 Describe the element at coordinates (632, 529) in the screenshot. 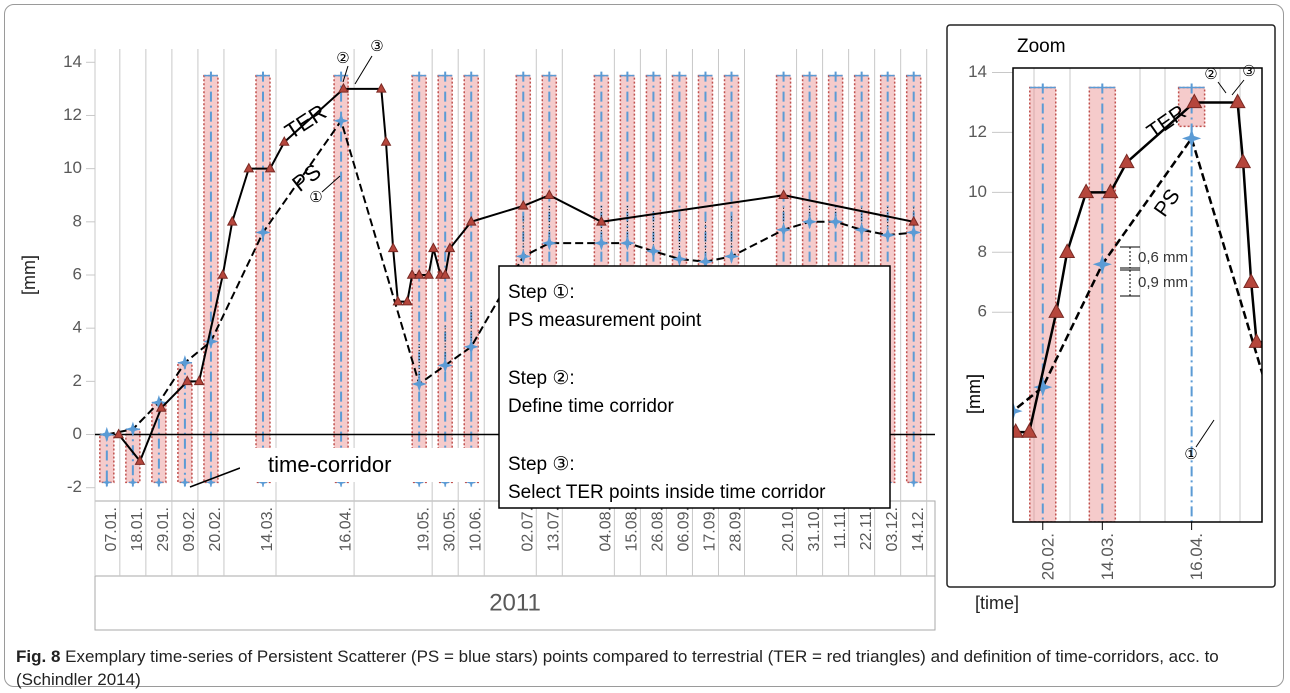

I see `x-tick-label: 15.08.` at that location.